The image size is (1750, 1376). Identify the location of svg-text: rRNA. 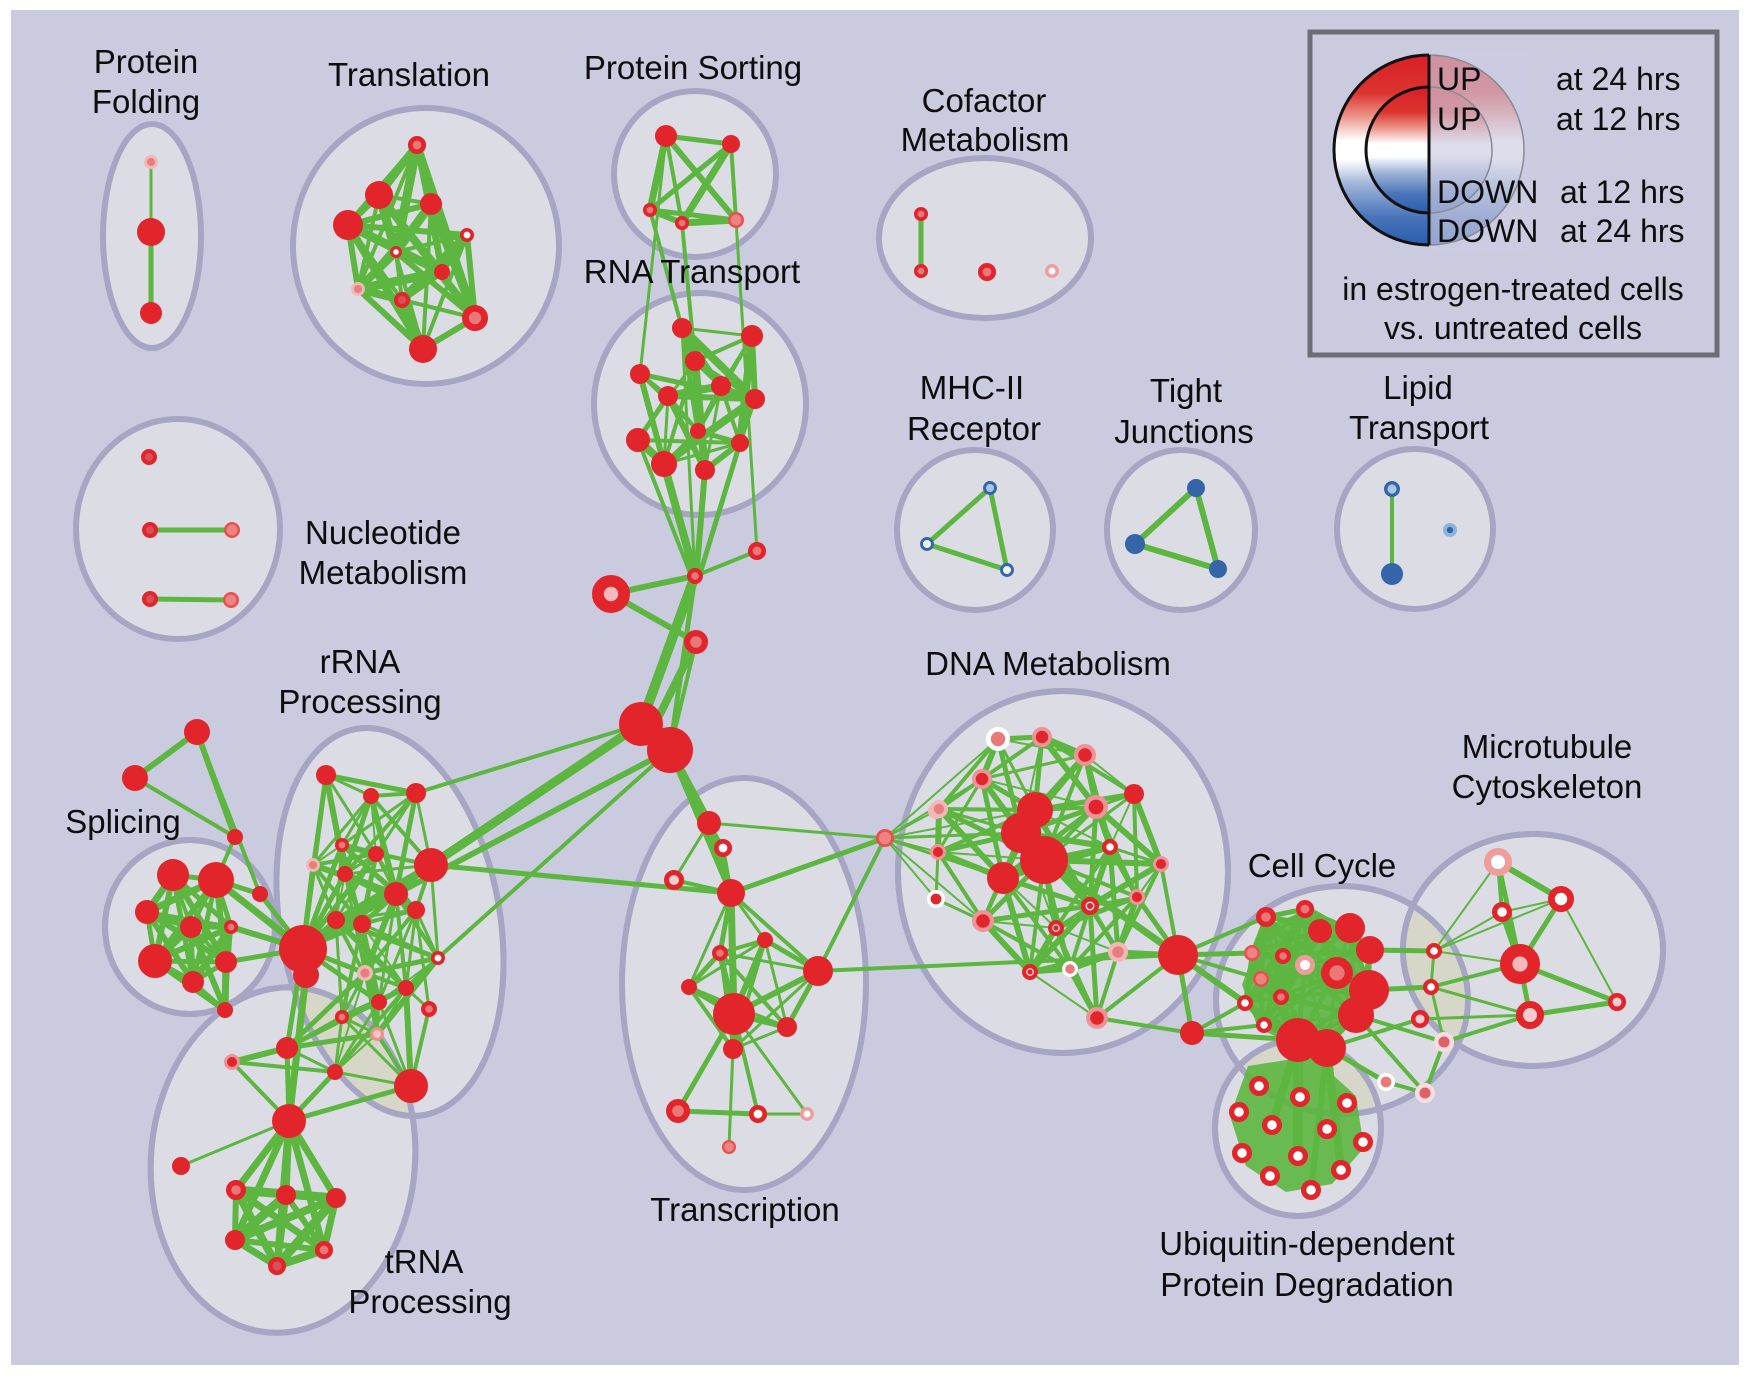
(360, 661).